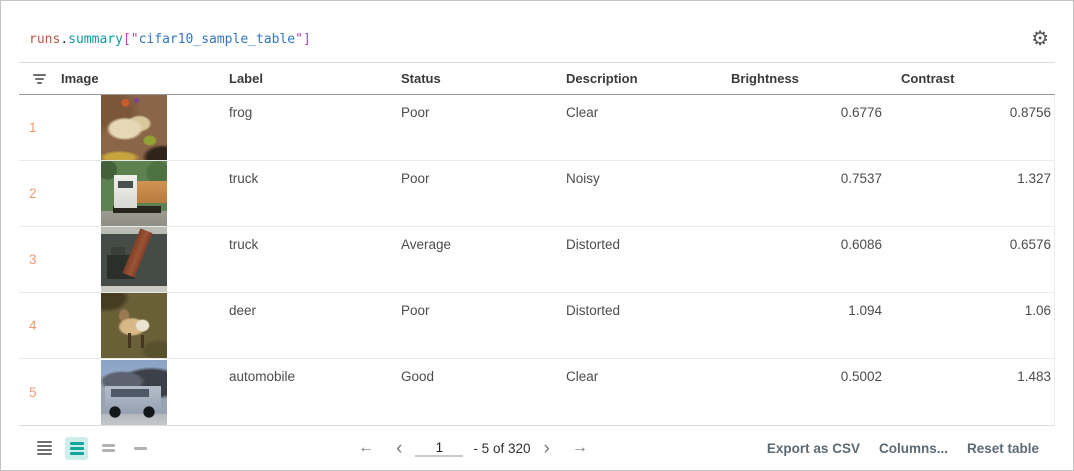 The image size is (1074, 471). What do you see at coordinates (418, 376) in the screenshot?
I see `status-cell: Good` at bounding box center [418, 376].